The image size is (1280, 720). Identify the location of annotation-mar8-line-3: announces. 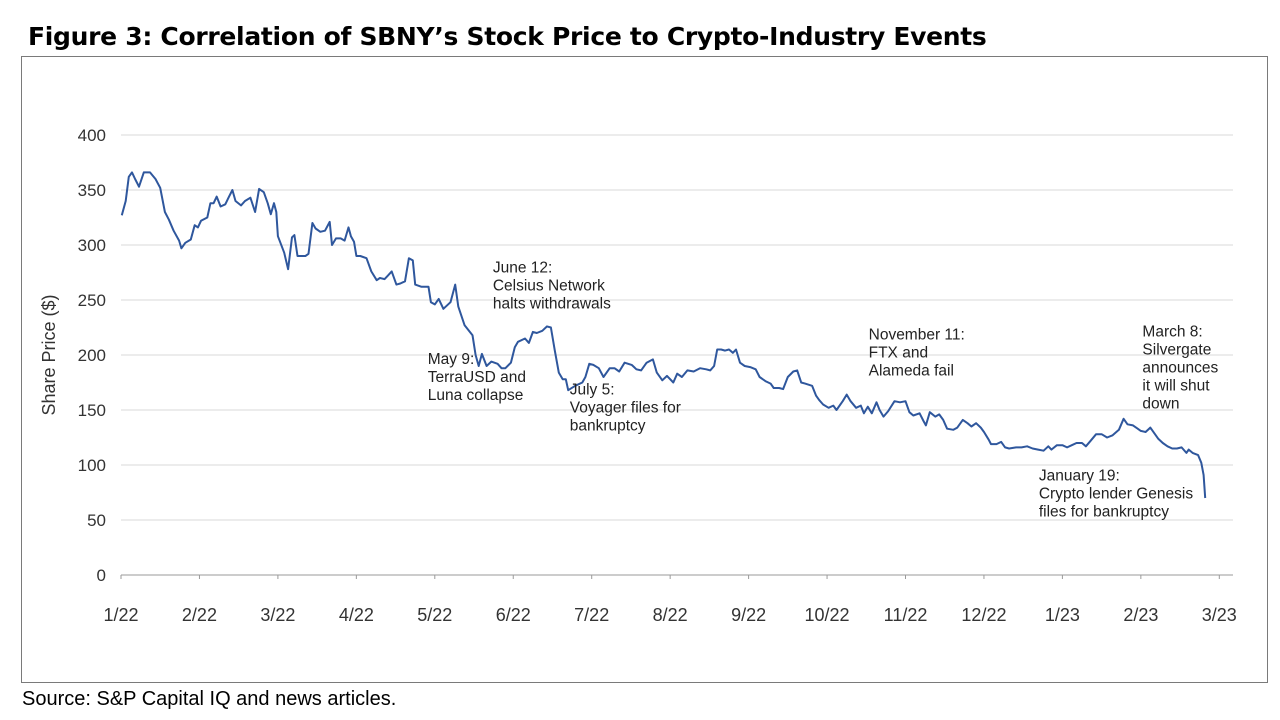
(1180, 367).